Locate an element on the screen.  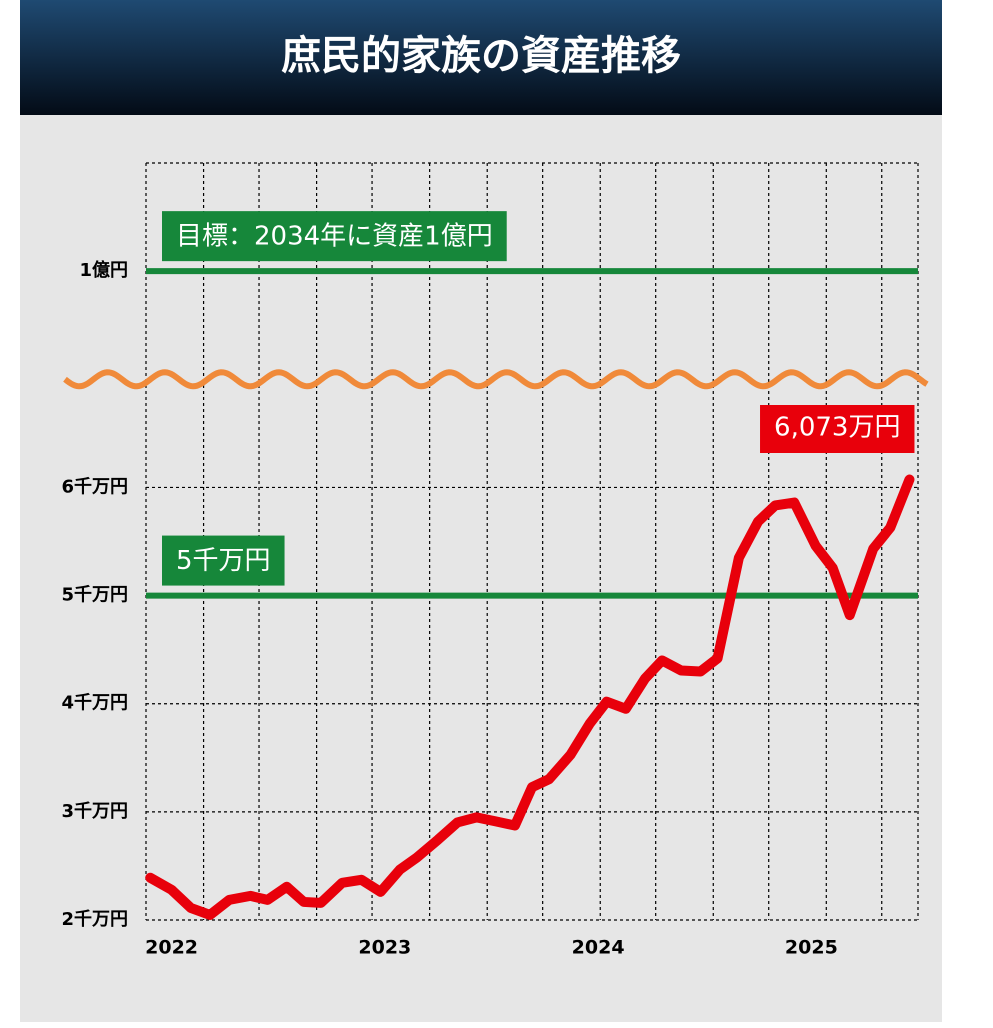
x-tick-label: 2024 is located at coordinates (598, 948).